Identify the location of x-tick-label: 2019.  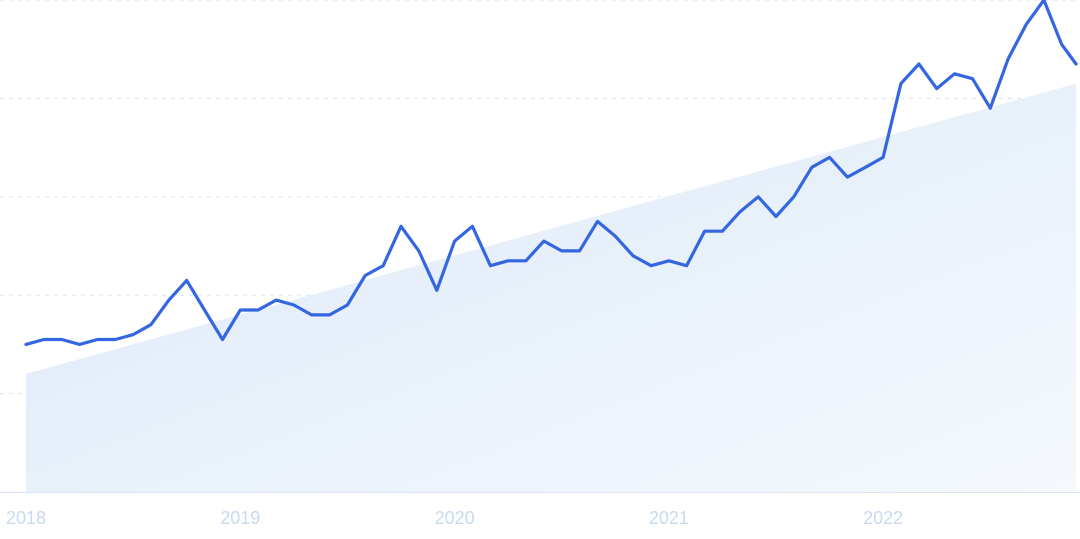
(240, 518).